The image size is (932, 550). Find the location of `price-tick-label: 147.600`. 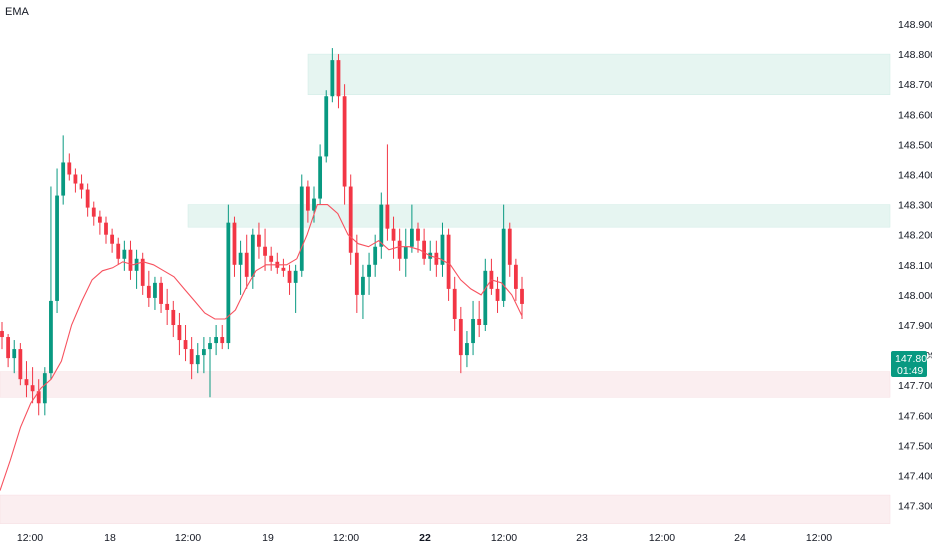

price-tick-label: 147.600 is located at coordinates (915, 416).